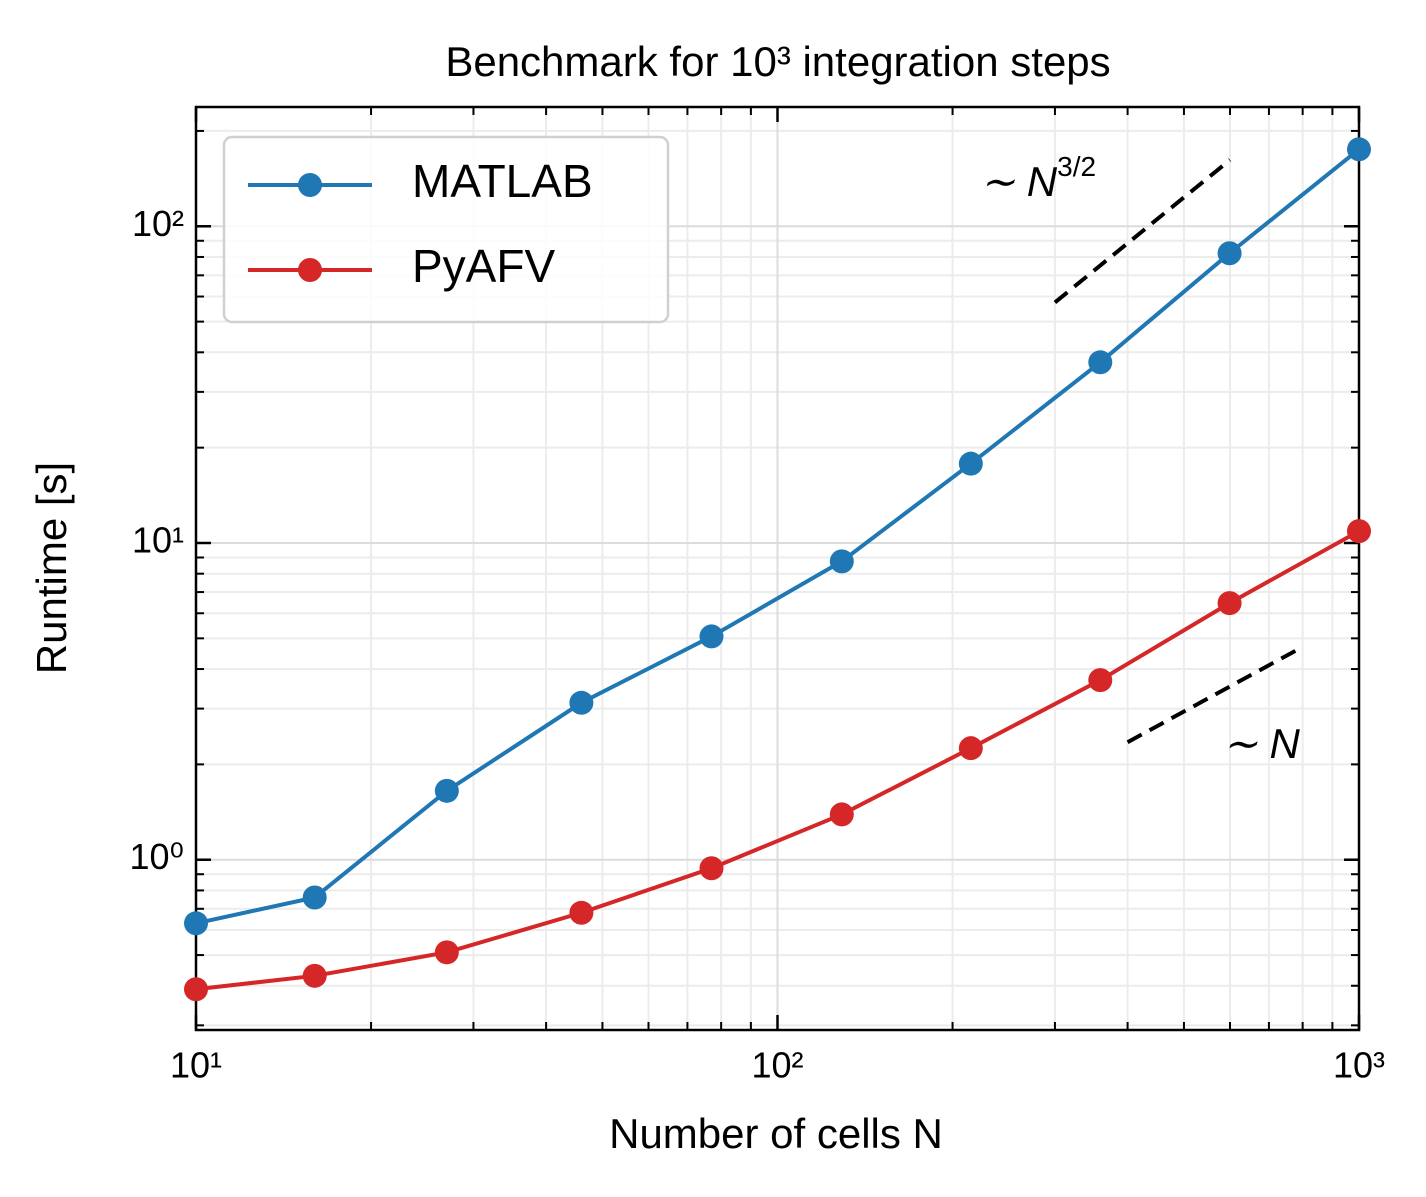 This screenshot has width=1426, height=1197. I want to click on x-tick-label: 10¹, so click(196, 1065).